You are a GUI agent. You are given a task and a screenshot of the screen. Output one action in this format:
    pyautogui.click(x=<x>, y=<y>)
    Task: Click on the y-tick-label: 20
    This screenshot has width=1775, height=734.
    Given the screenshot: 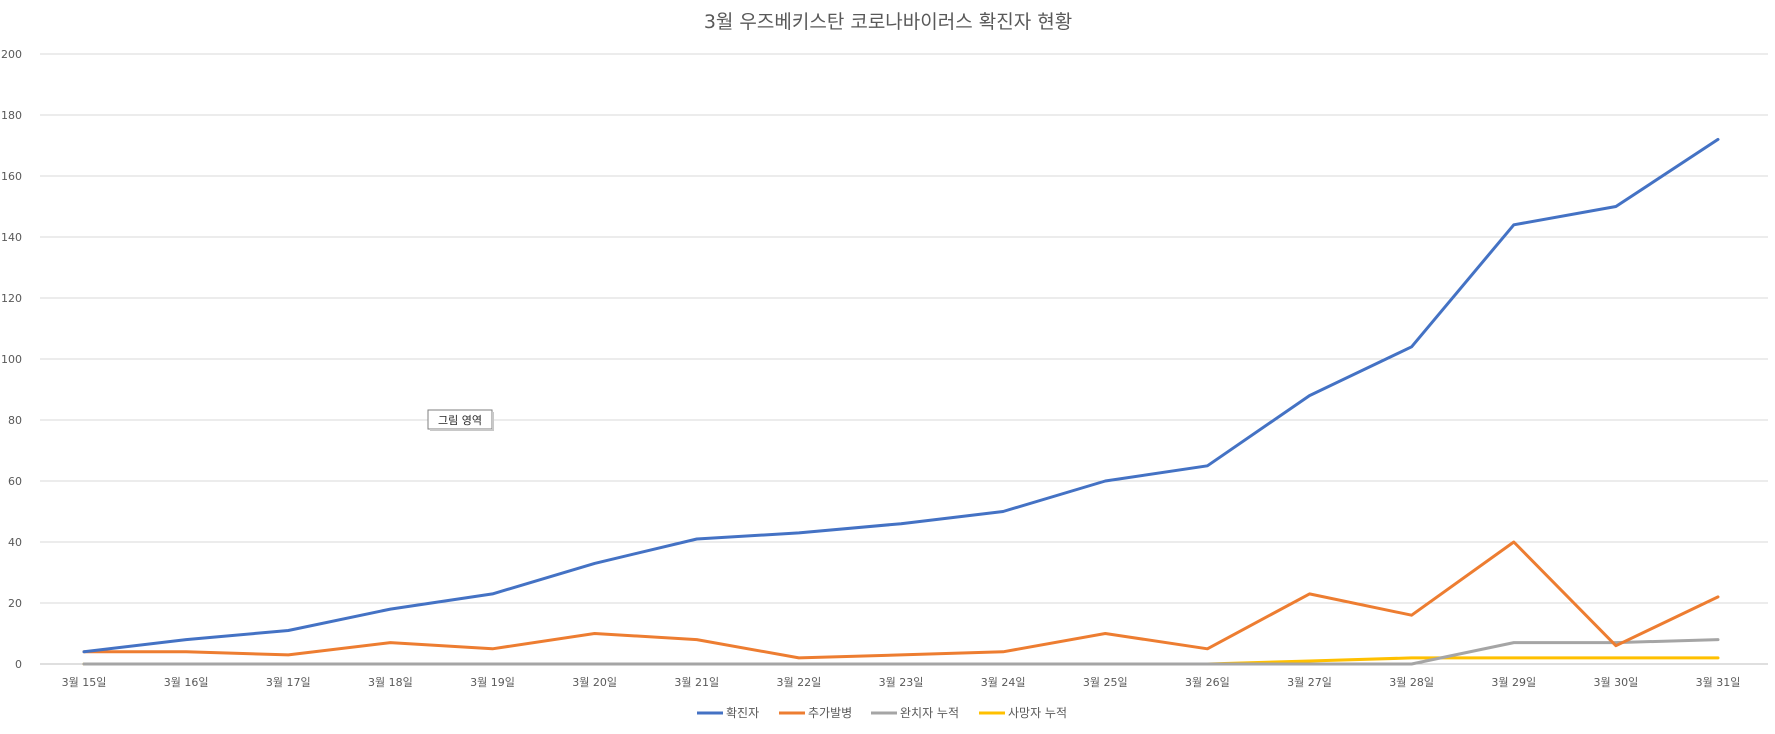 What is the action you would take?
    pyautogui.click(x=15, y=603)
    